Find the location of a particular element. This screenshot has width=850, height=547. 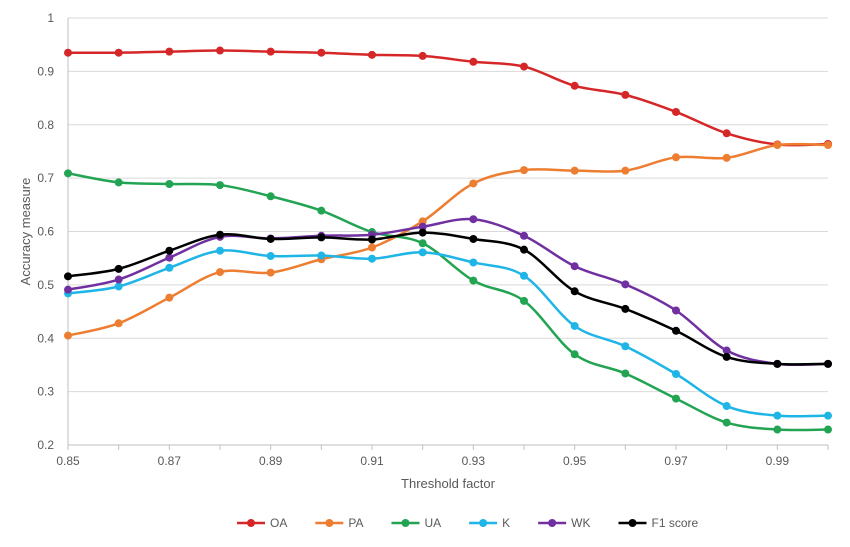

legend-label: UA is located at coordinates (432, 523).